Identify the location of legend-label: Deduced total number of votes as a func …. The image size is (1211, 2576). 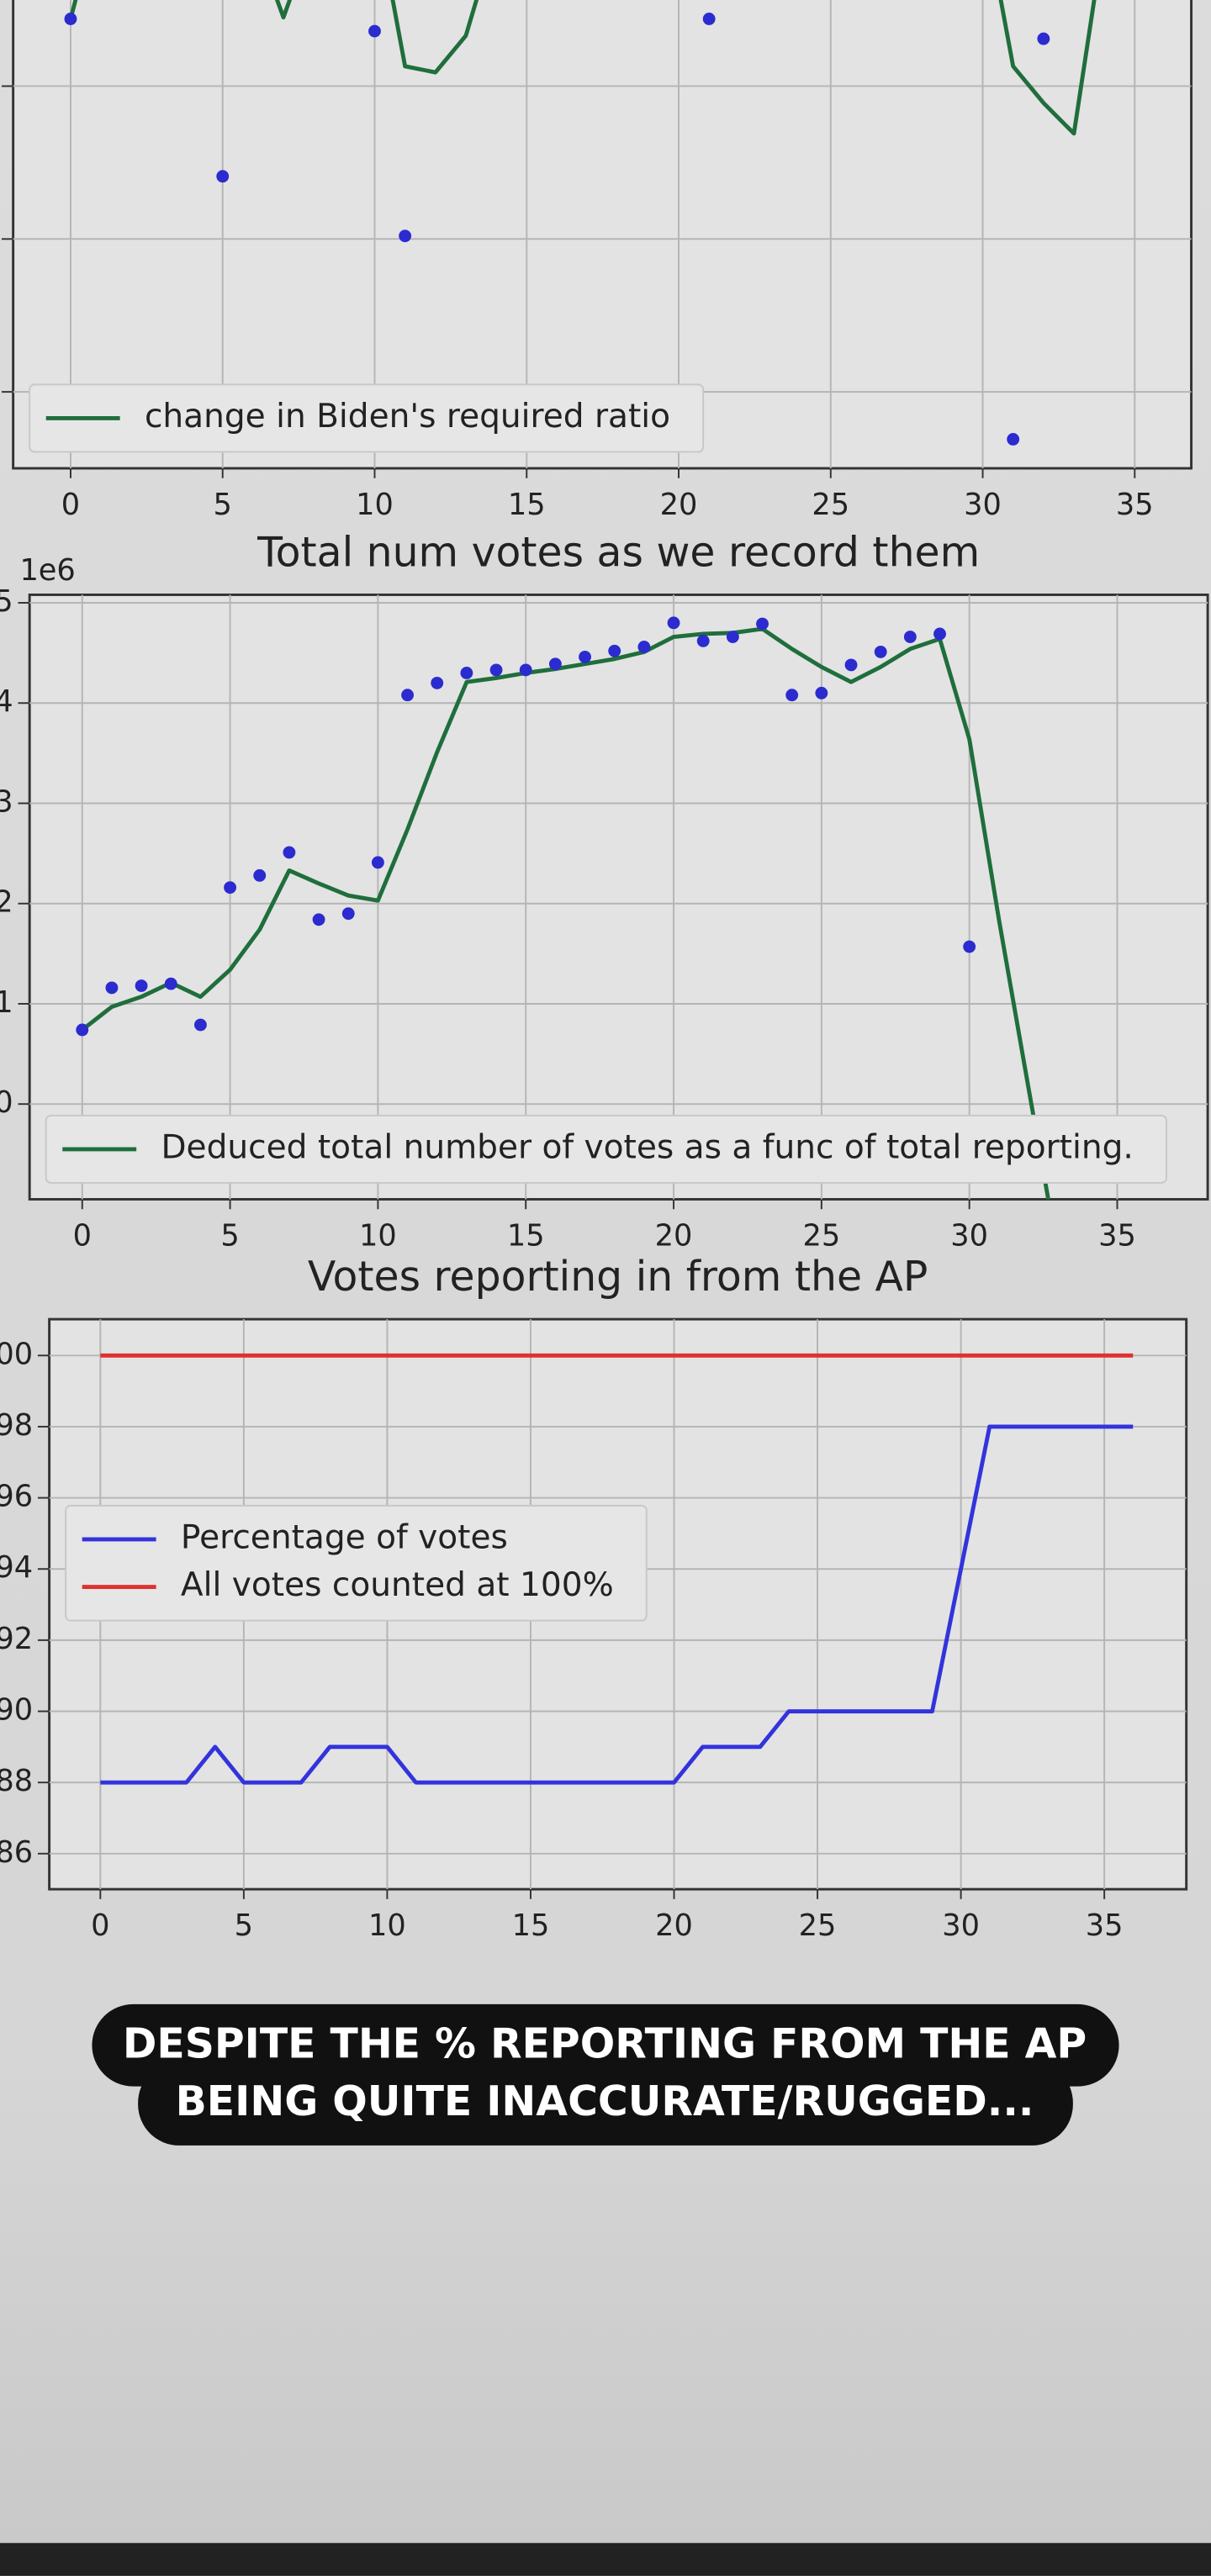
(647, 1147).